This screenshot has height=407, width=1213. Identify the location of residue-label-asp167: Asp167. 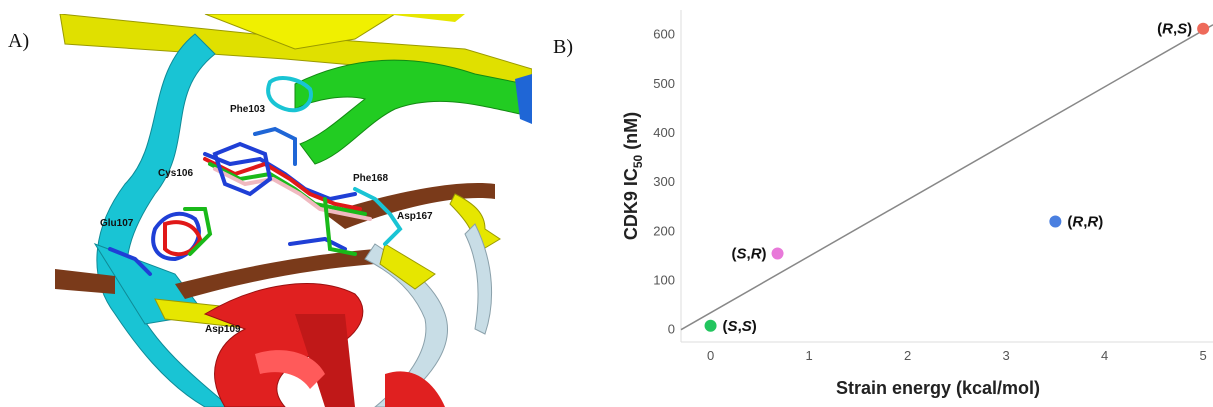
(415, 216).